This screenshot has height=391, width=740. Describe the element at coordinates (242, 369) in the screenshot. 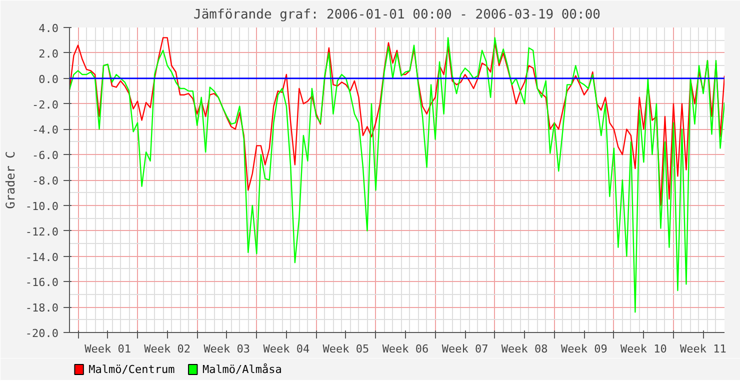

I see `legend-label: Malmö/Almåsa` at that location.